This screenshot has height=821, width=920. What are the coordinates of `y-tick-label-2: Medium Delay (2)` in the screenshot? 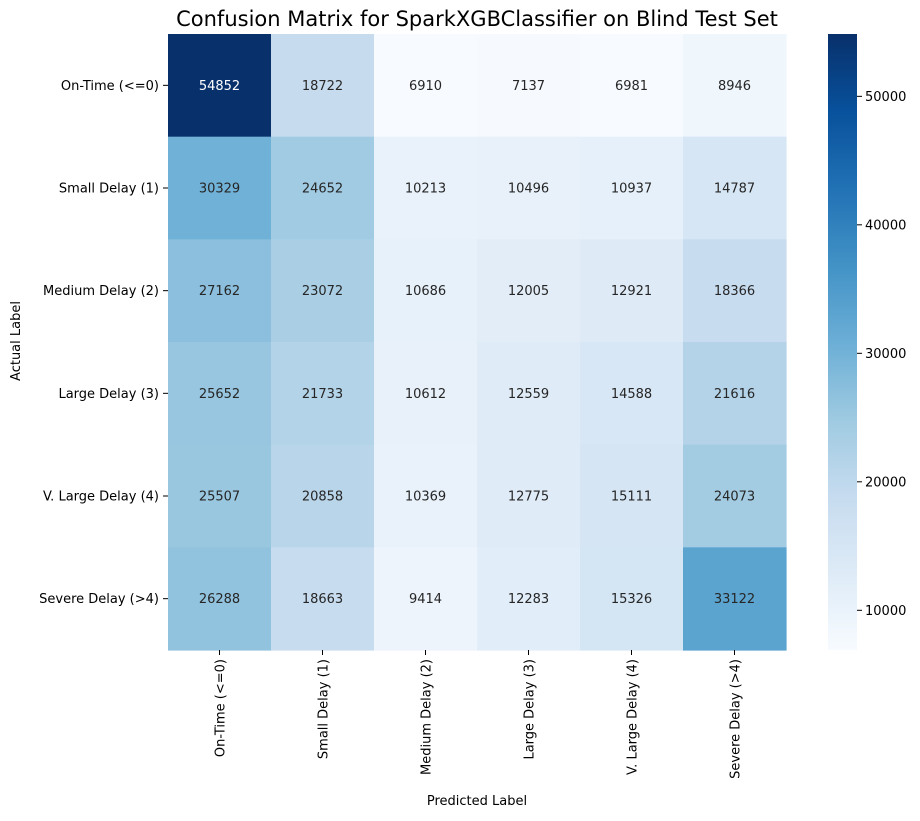 It's located at (101, 291).